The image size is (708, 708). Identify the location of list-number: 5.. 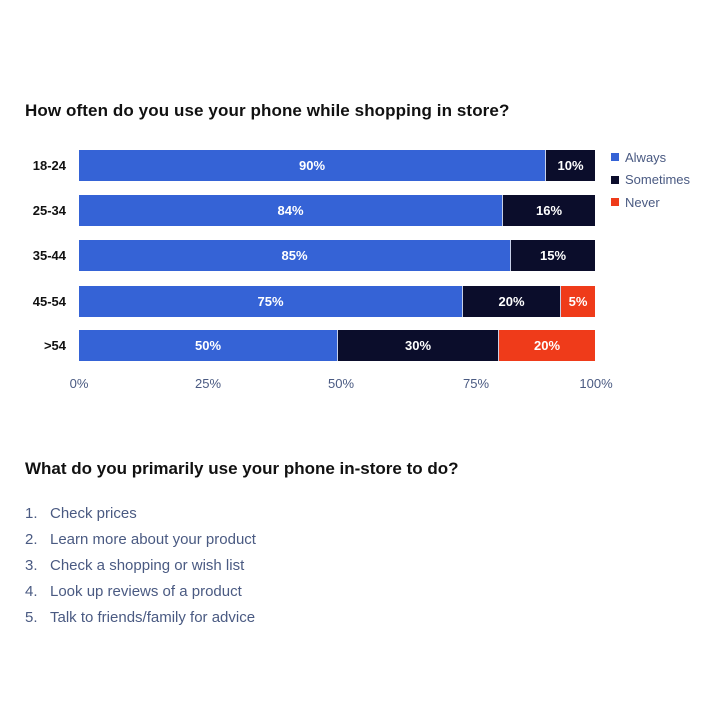
(31, 617).